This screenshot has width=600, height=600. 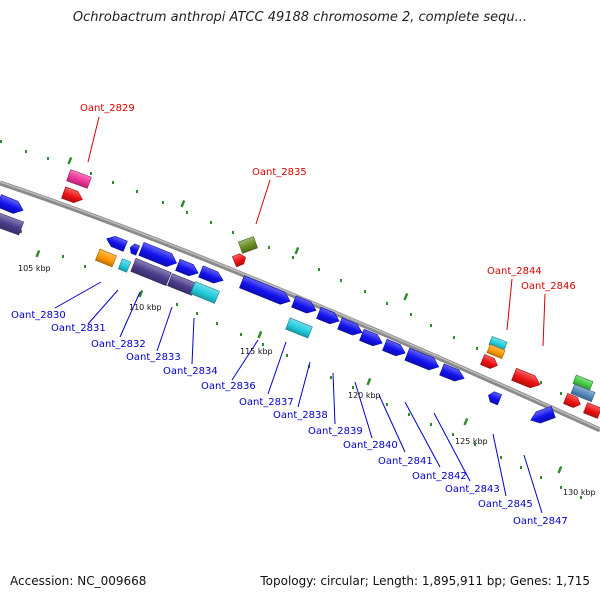 What do you see at coordinates (439, 476) in the screenshot?
I see `lower-gene-label: Oant_2842` at bounding box center [439, 476].